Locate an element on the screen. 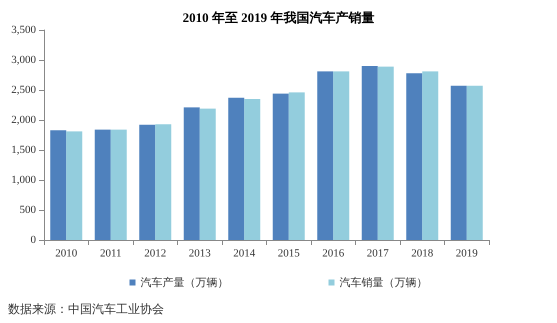 This screenshot has width=557, height=323. y-tick-label: 3,000 is located at coordinates (23, 60).